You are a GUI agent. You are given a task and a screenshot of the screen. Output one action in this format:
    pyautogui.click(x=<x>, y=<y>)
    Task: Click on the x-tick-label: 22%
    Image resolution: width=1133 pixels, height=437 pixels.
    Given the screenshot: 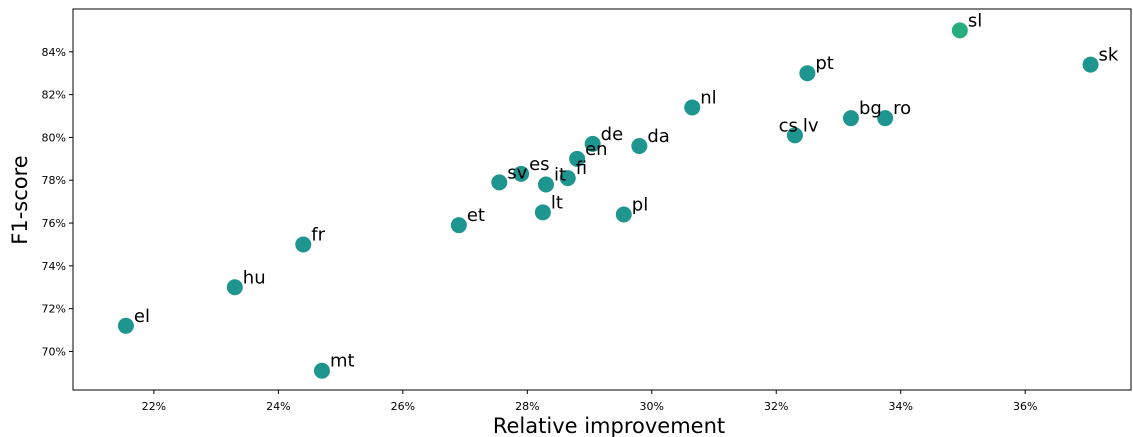 What is the action you would take?
    pyautogui.click(x=154, y=406)
    